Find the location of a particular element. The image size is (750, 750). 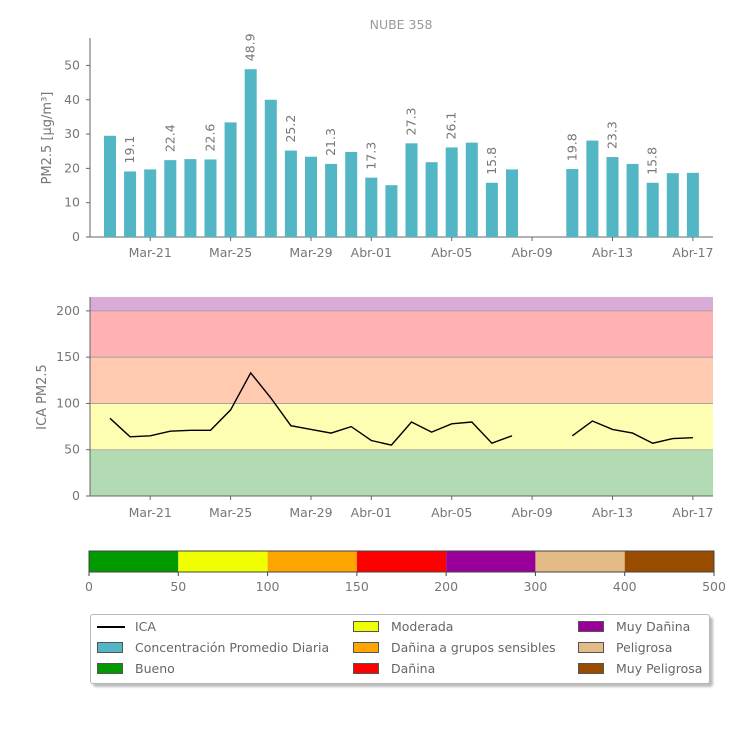

data-label: 27.3 is located at coordinates (411, 121).